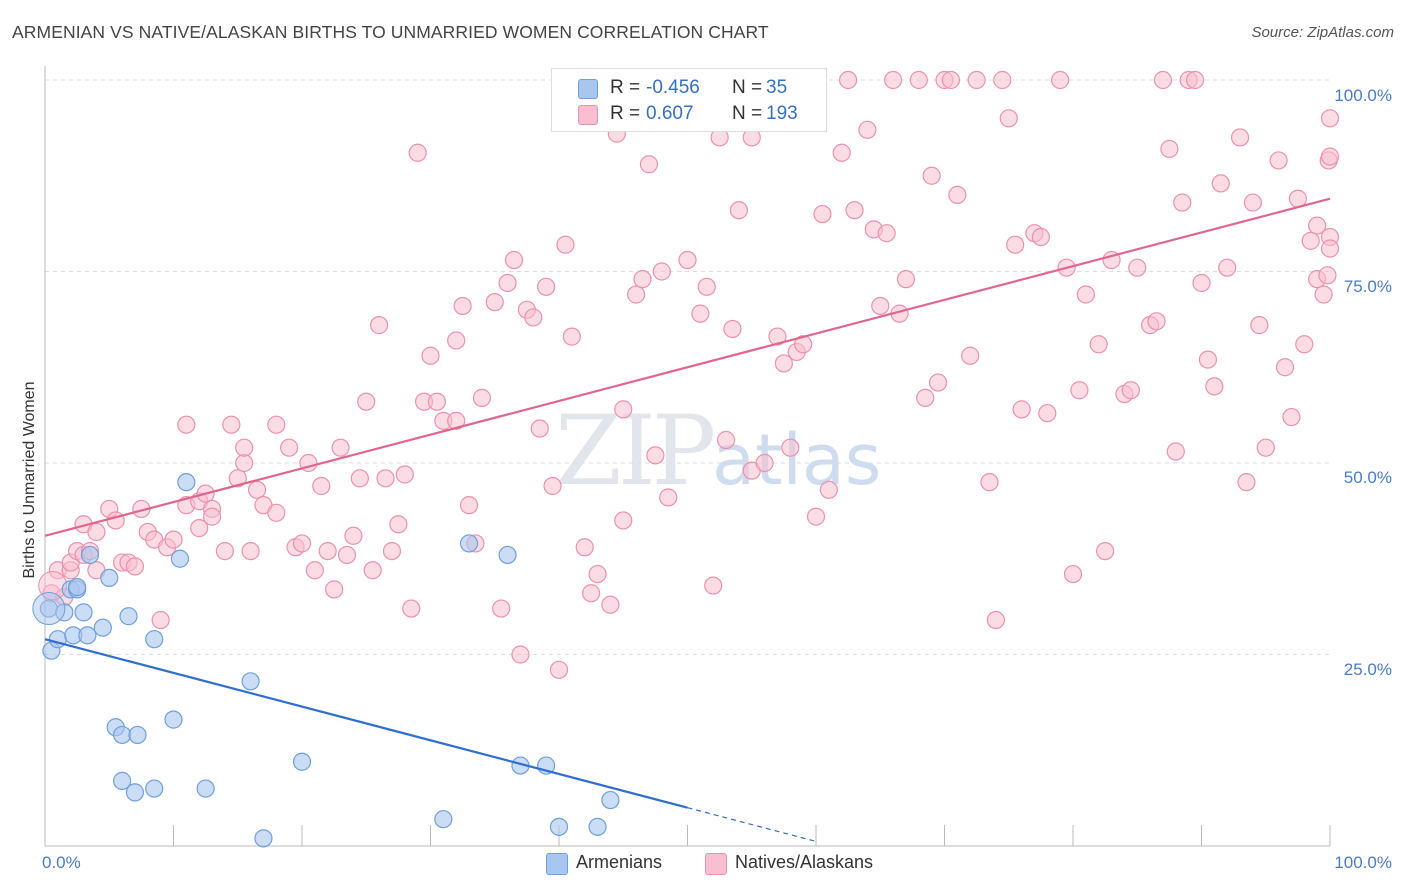 Image resolution: width=1406 pixels, height=892 pixels. What do you see at coordinates (716, 864) in the screenshot?
I see `native-legend-swatch` at bounding box center [716, 864].